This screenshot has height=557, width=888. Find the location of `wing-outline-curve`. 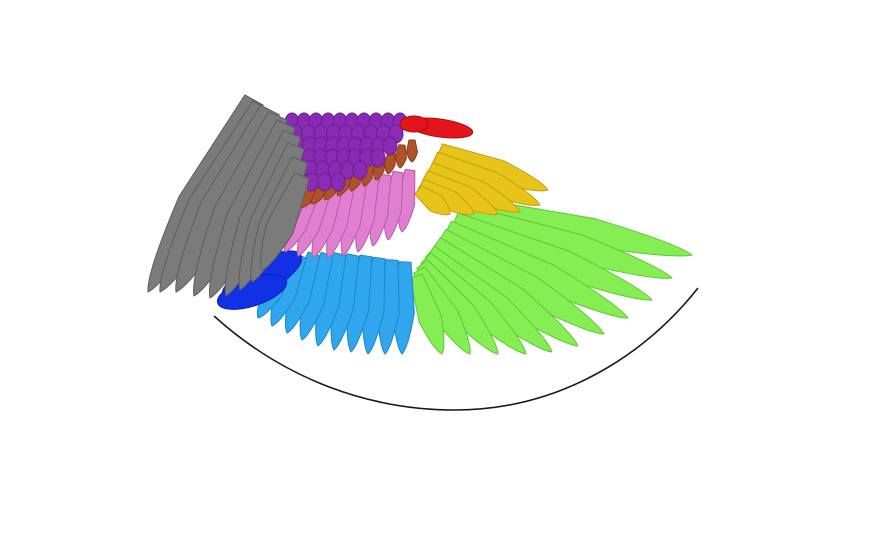

wing-outline-curve is located at coordinates (456, 349).